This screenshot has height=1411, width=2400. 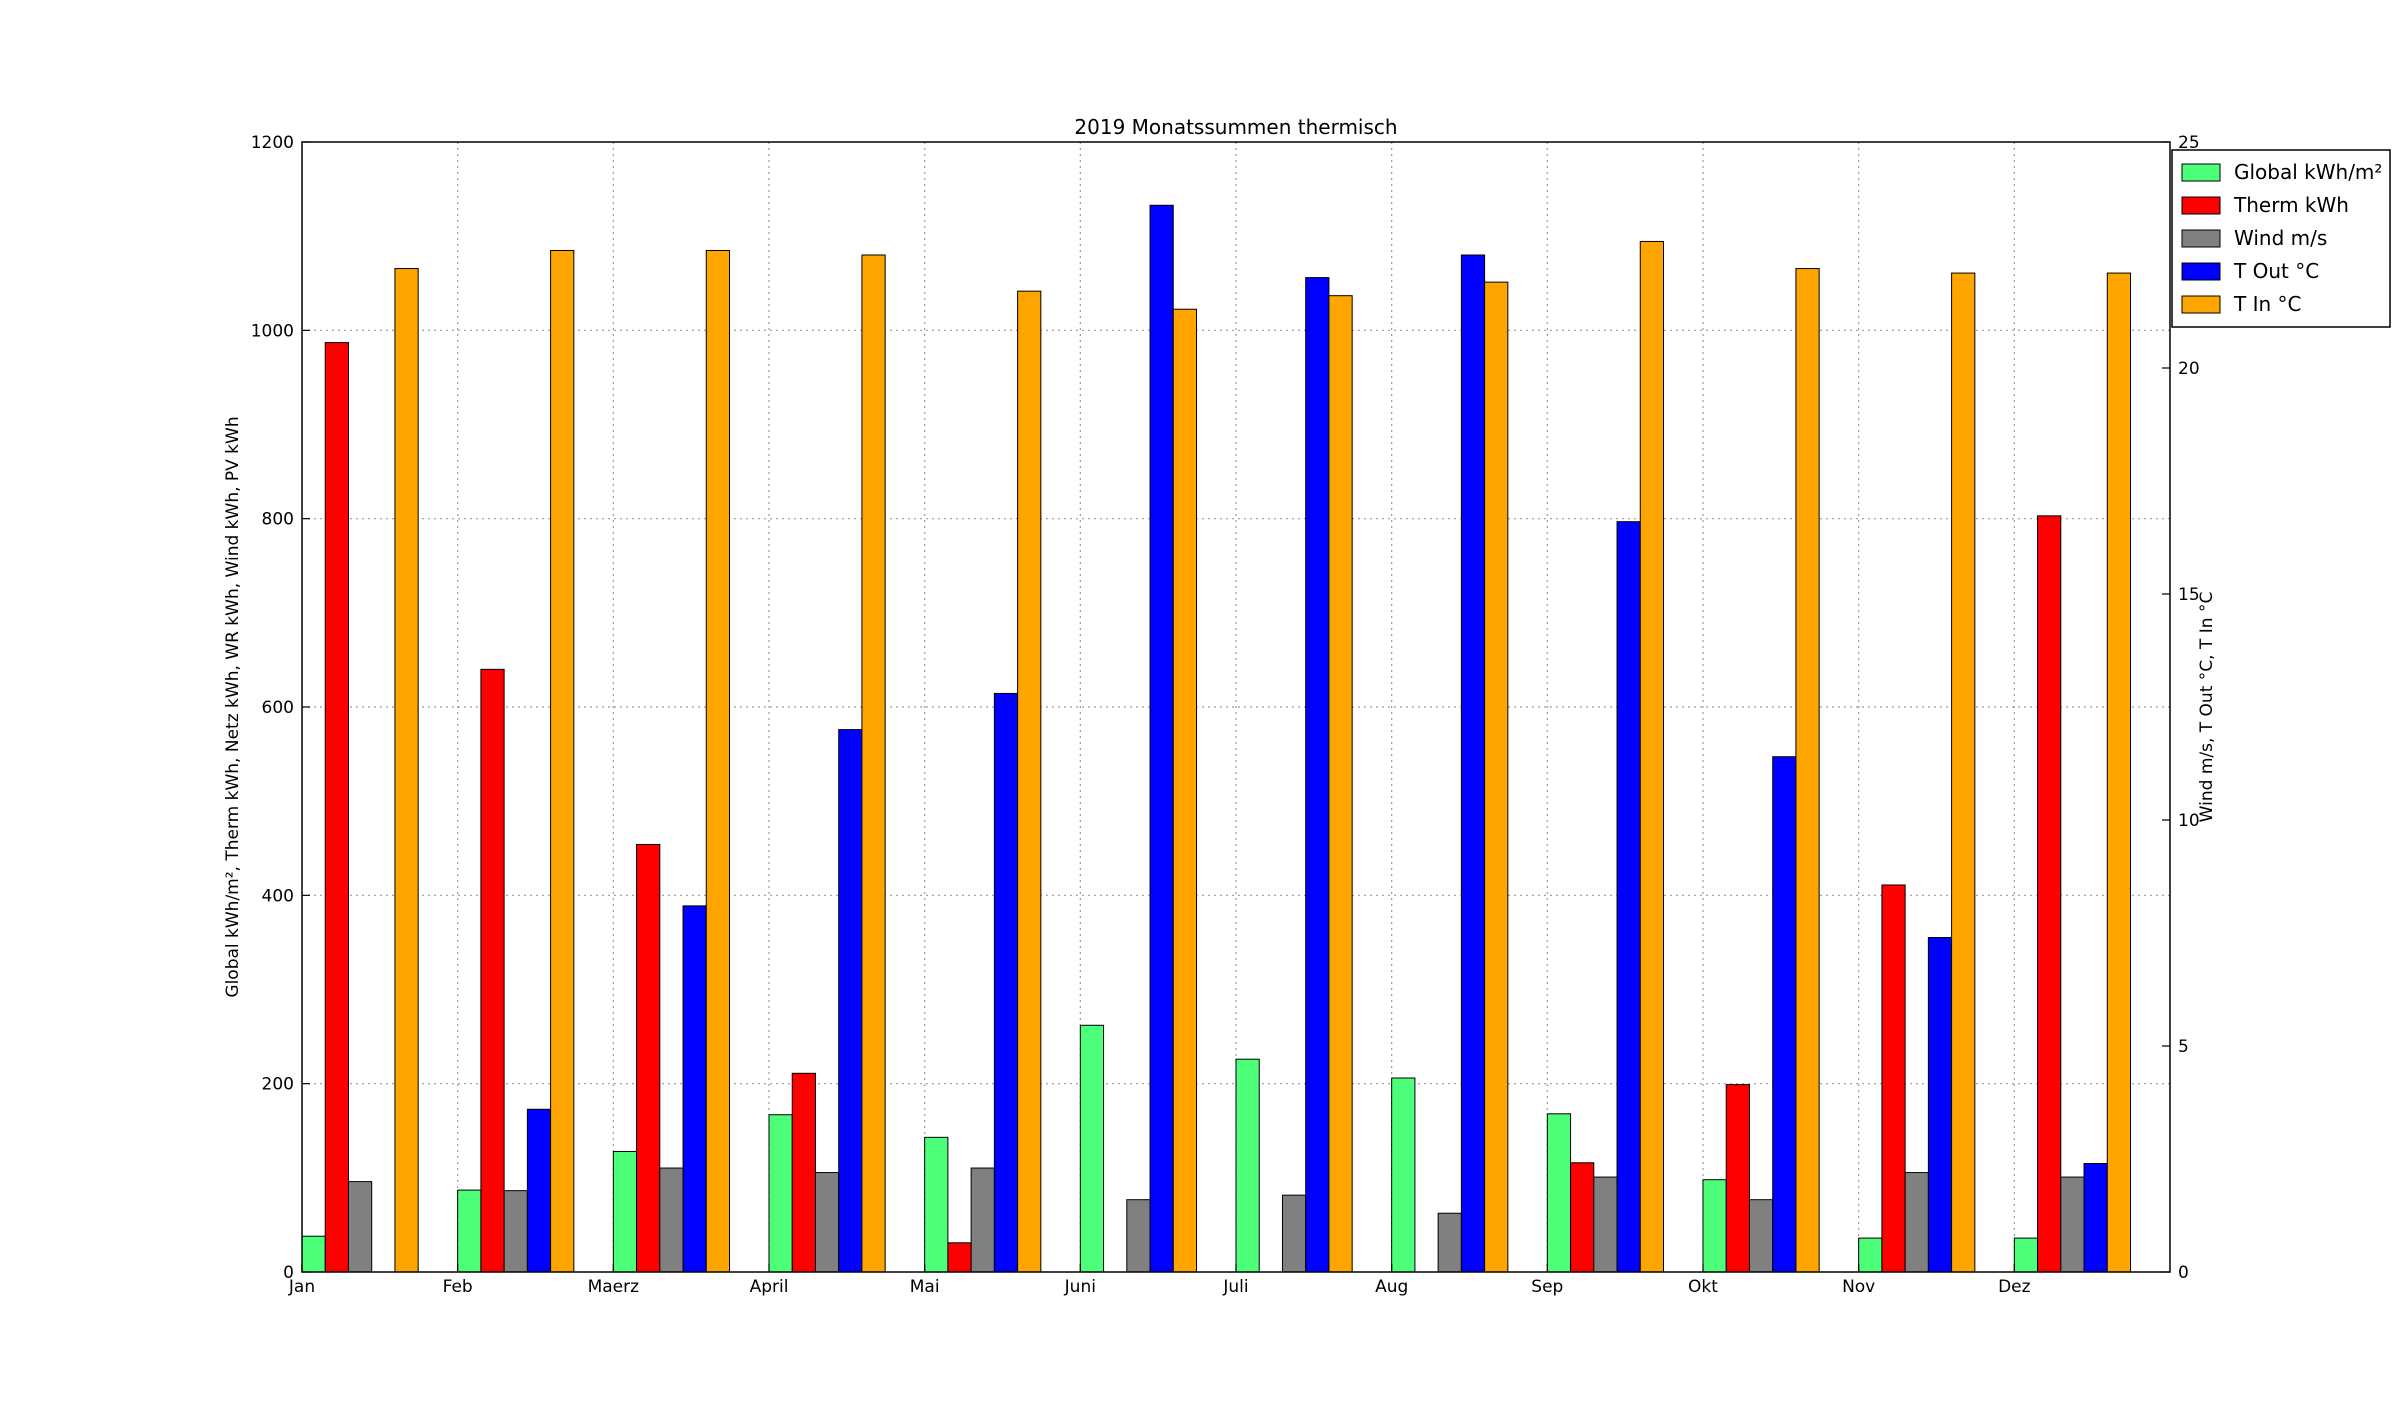 I want to click on x-tick-label: Maerz, so click(x=614, y=1287).